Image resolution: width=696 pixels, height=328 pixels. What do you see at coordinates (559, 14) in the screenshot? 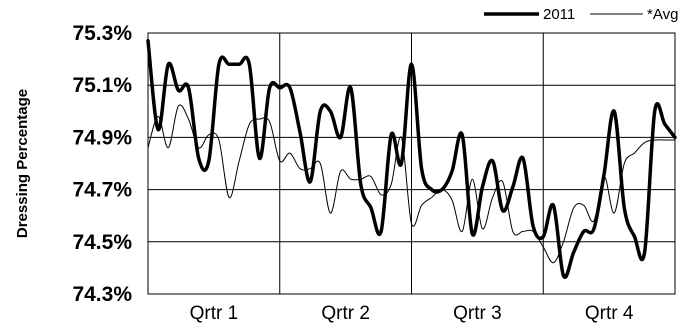
I see `legend-label-2011: 2011` at bounding box center [559, 14].